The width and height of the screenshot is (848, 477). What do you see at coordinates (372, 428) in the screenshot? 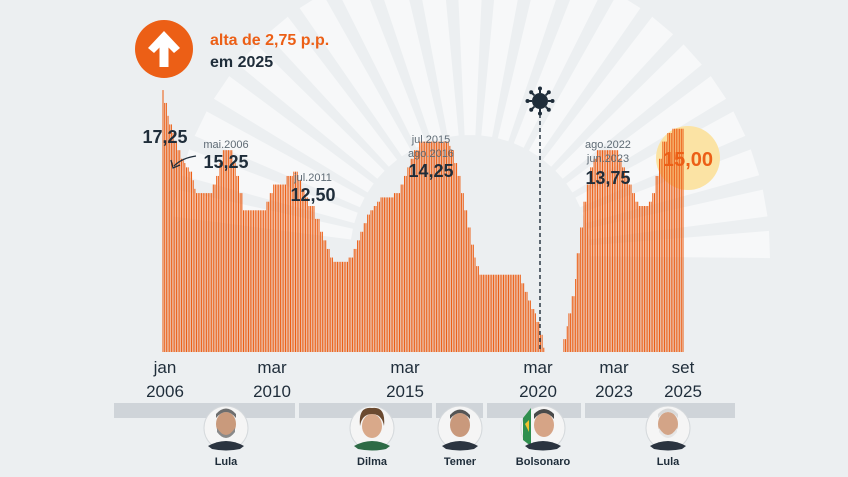
I see `avatar-dilma` at bounding box center [372, 428].